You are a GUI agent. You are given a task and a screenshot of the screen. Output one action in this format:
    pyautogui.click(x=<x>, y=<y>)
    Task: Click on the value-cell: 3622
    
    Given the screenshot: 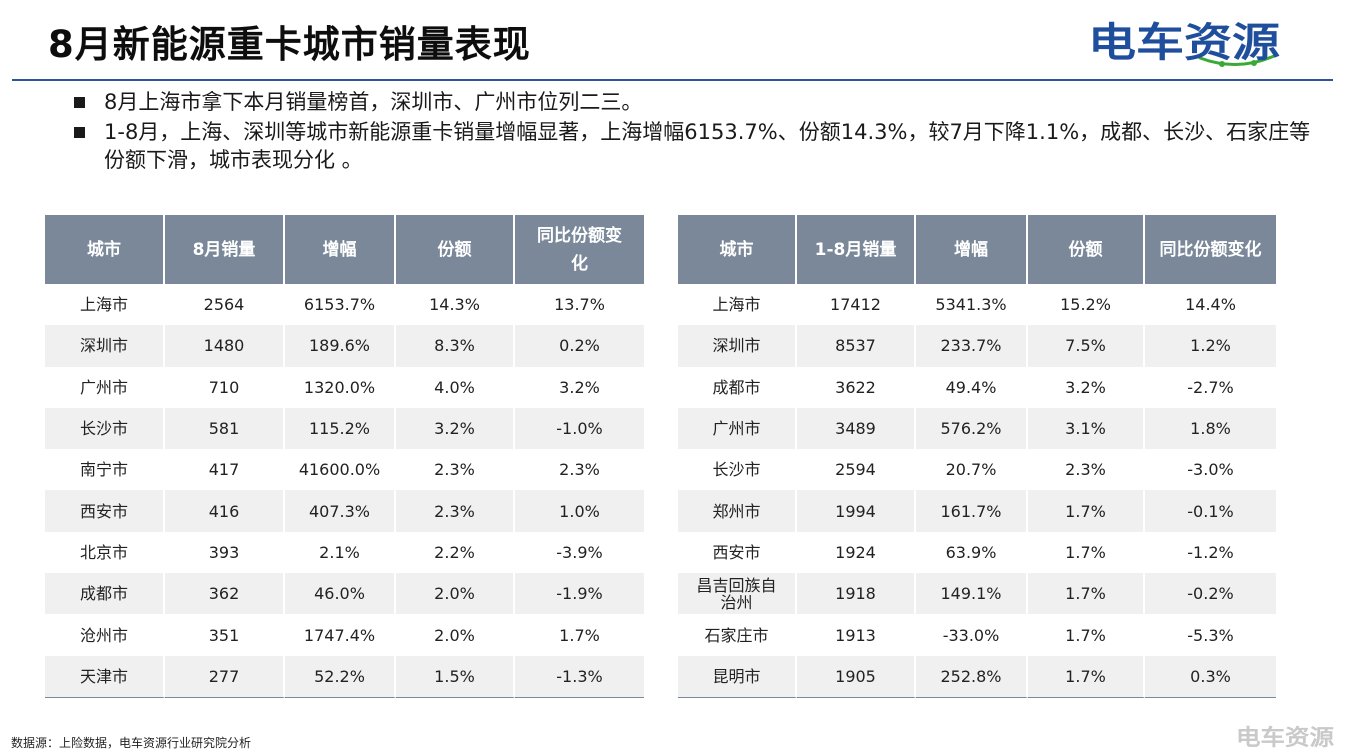 What is the action you would take?
    pyautogui.click(x=856, y=387)
    